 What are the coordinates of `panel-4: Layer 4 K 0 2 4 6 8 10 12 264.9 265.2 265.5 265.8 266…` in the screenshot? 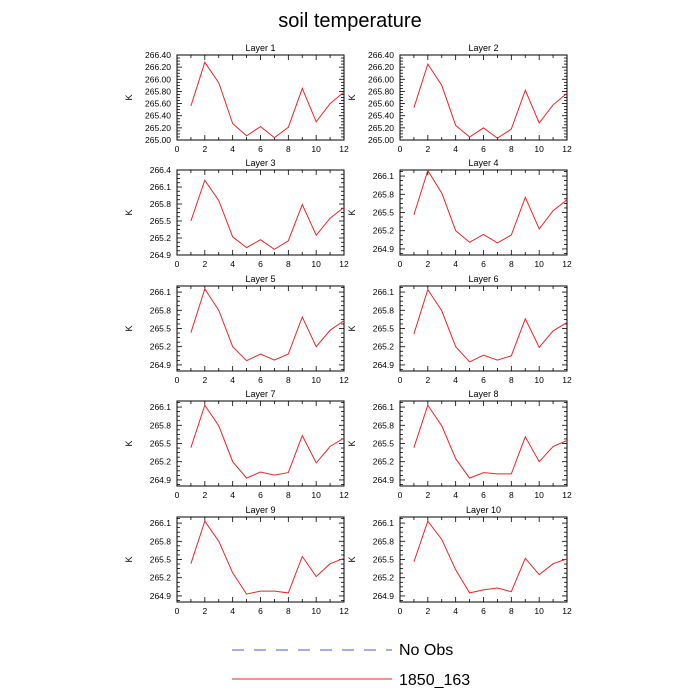 It's located at (459, 213).